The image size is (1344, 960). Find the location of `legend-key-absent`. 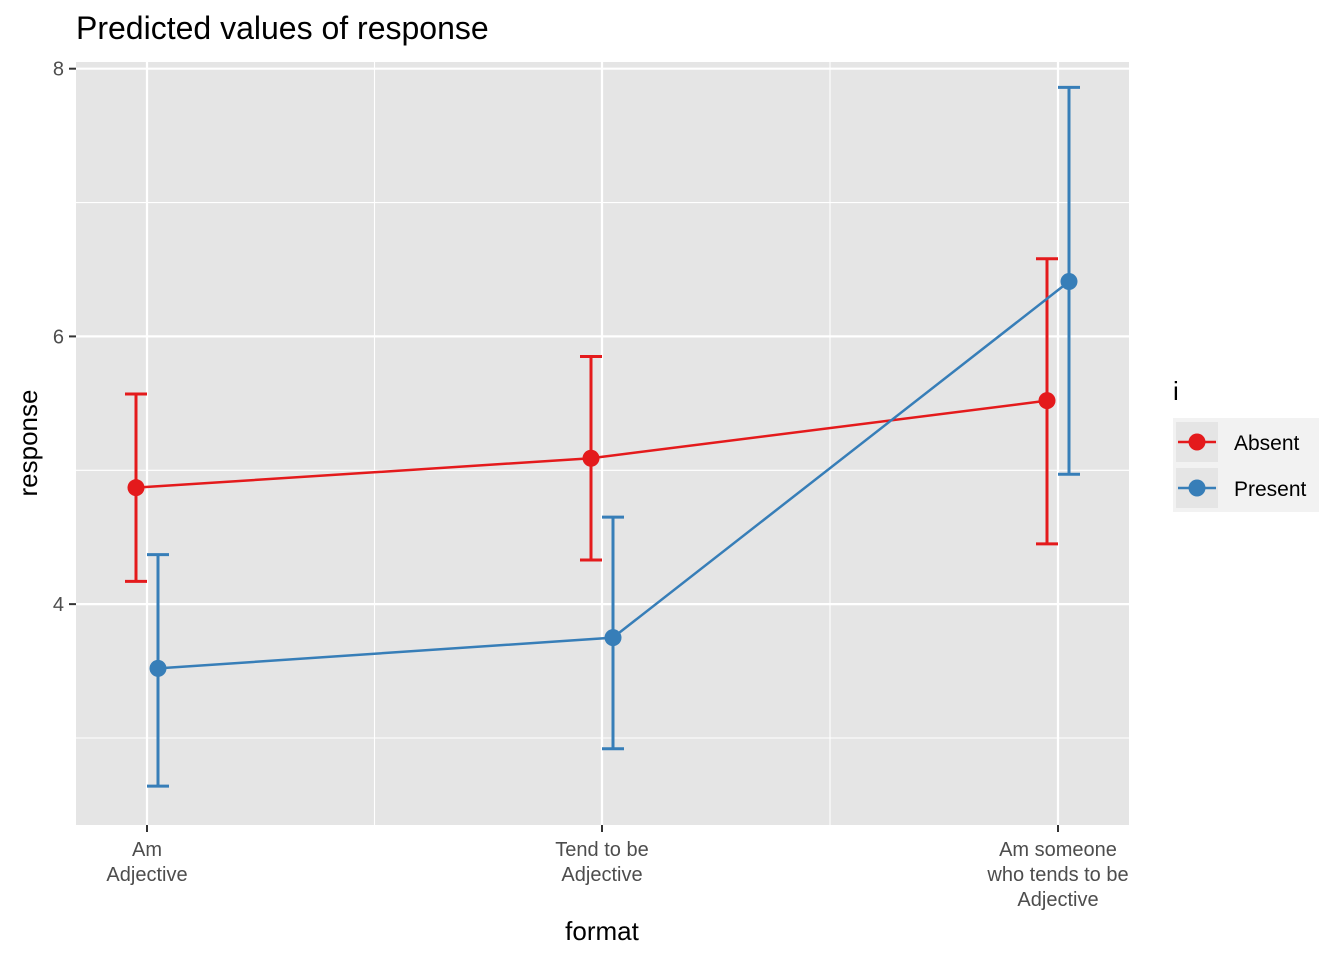

legend-key-absent is located at coordinates (1197, 442).